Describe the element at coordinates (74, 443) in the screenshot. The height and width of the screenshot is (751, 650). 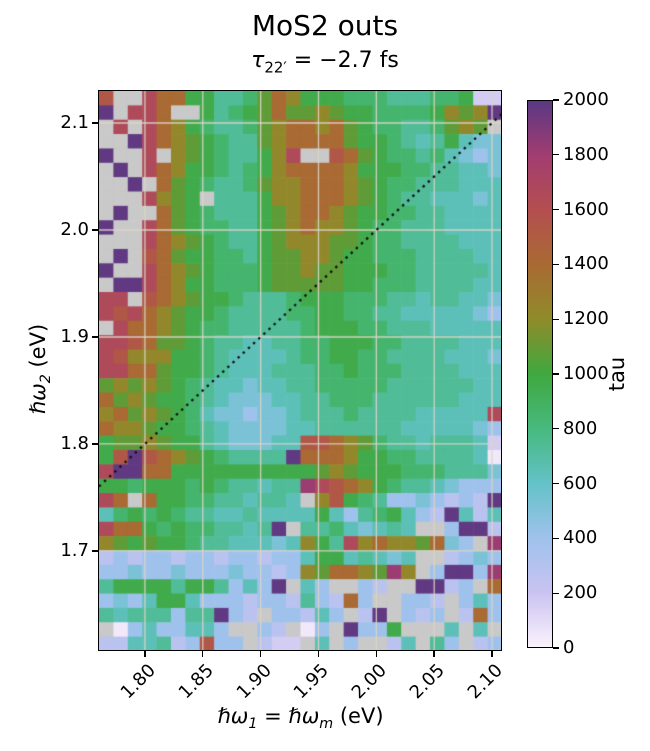
I see `y-tick-label: 1.8` at that location.